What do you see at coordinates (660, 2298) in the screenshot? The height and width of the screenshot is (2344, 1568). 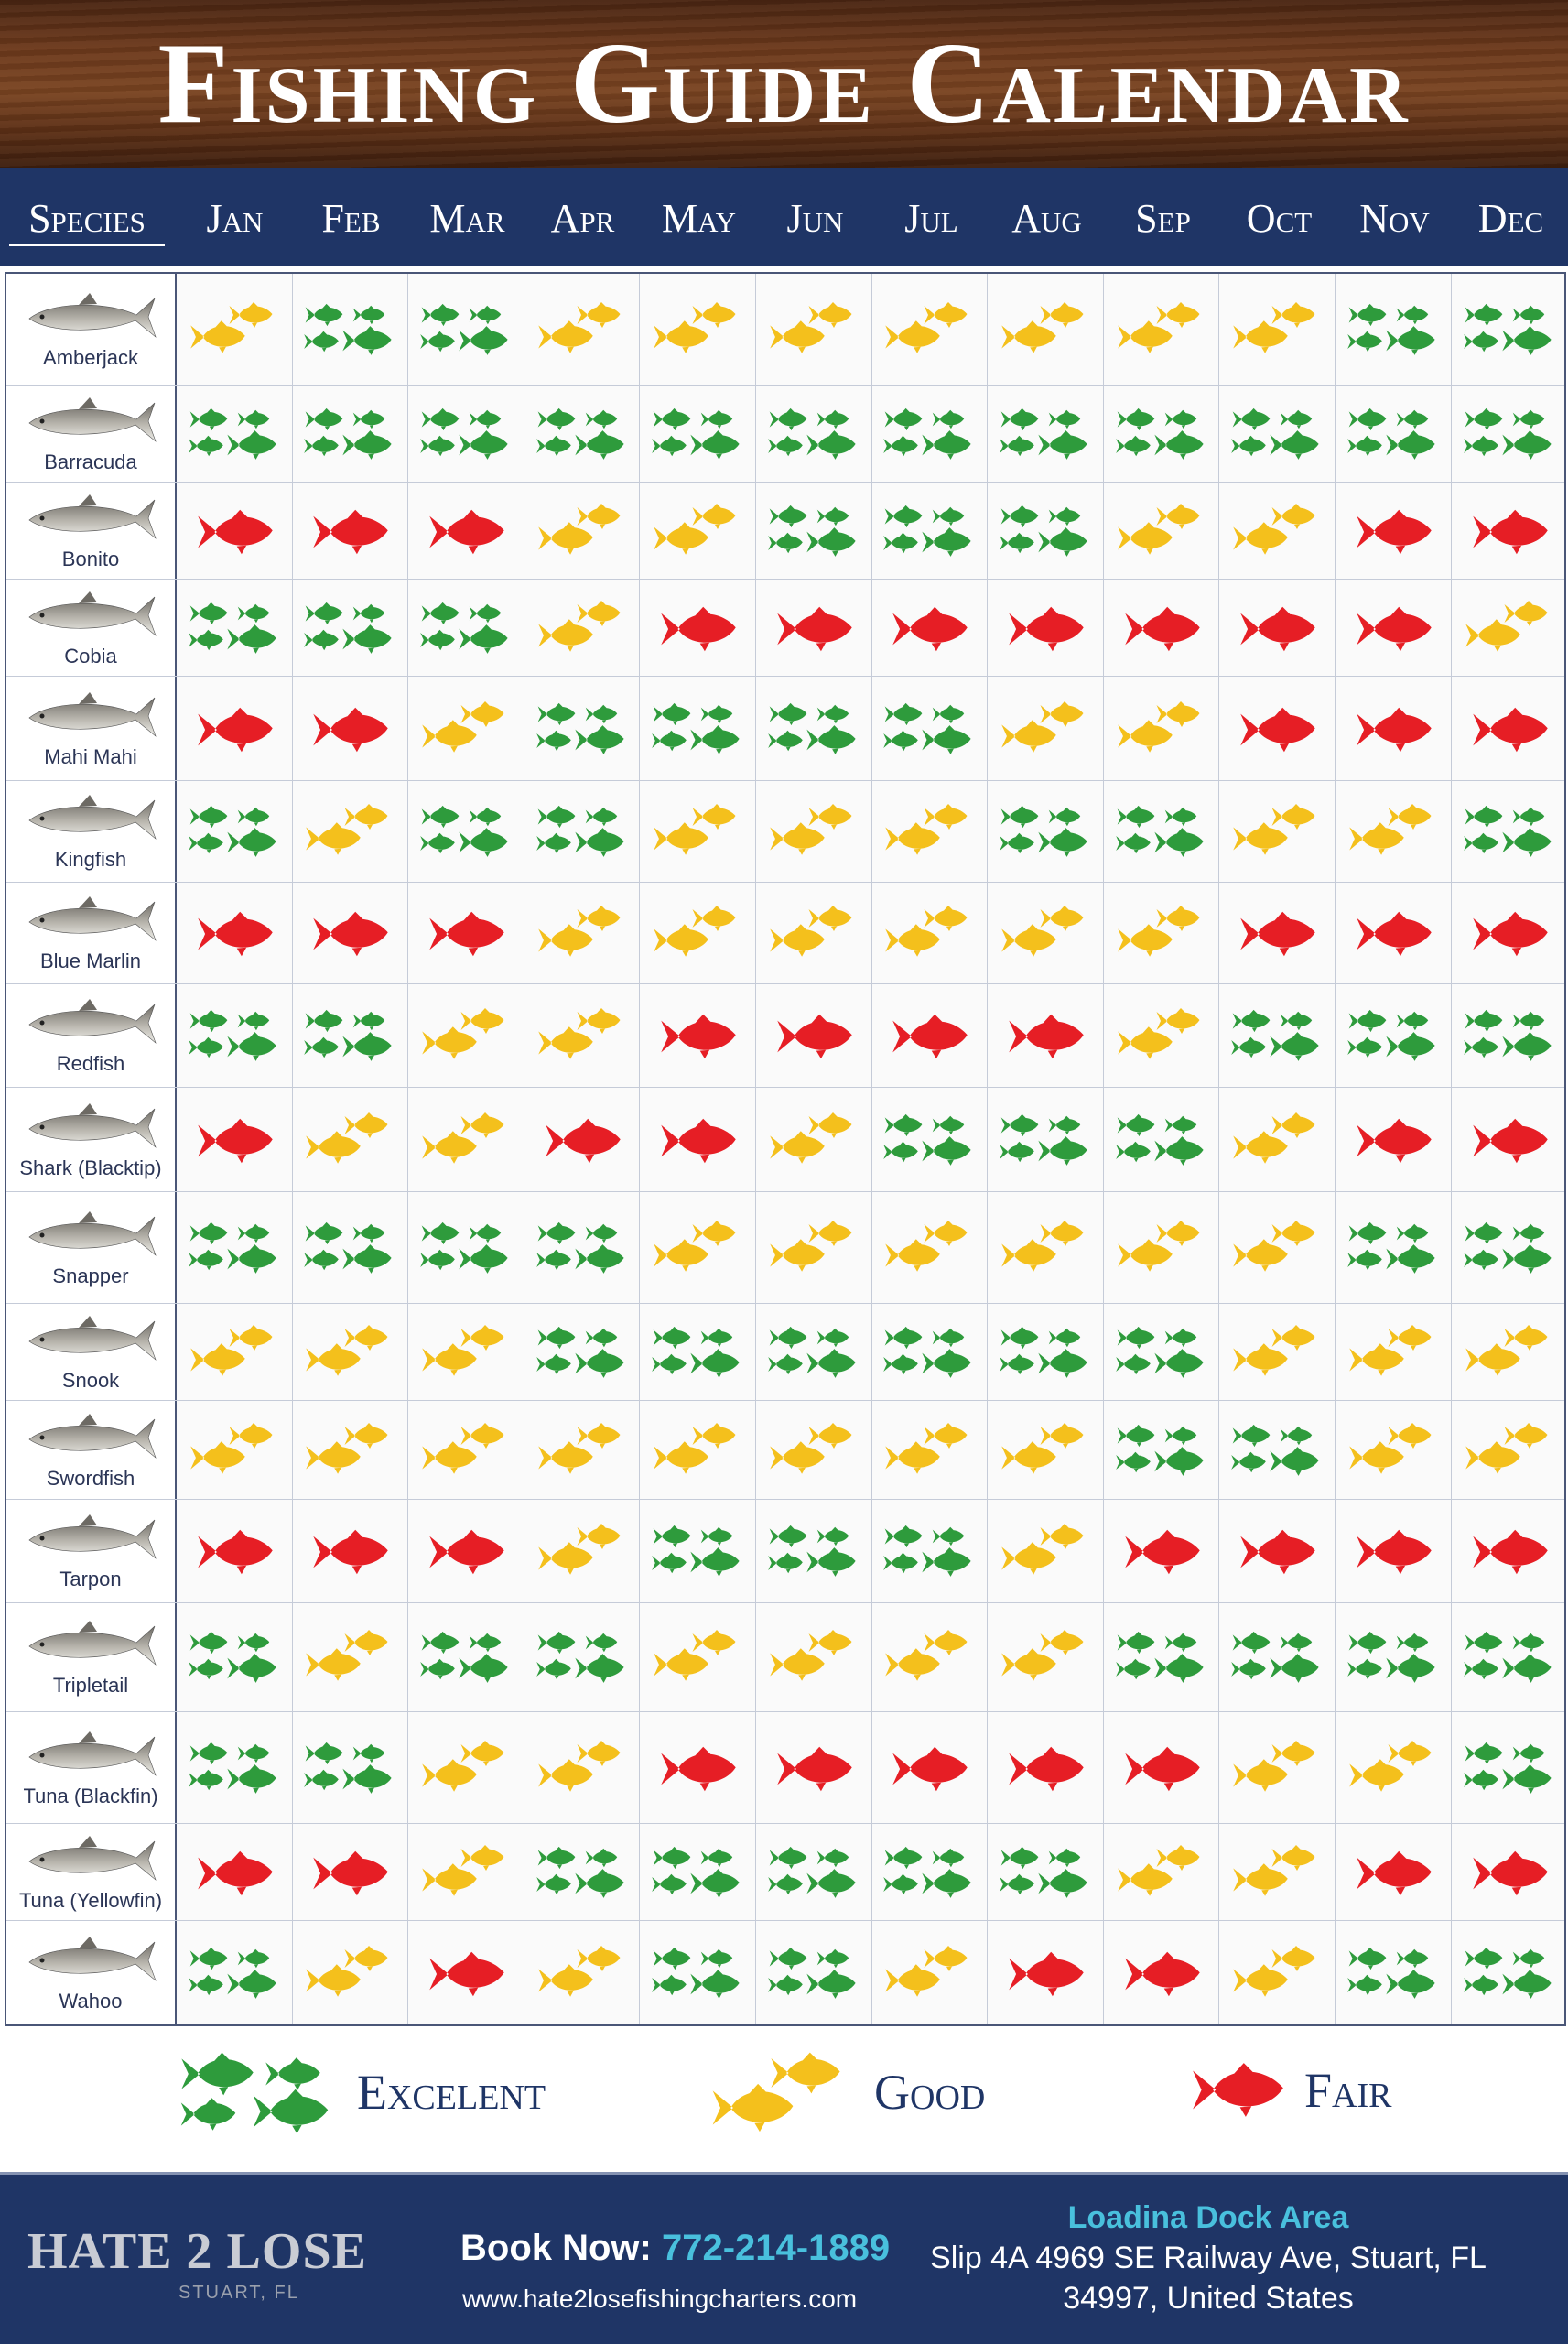 I see `website-link: www.hate2losefishingcharters.com` at bounding box center [660, 2298].